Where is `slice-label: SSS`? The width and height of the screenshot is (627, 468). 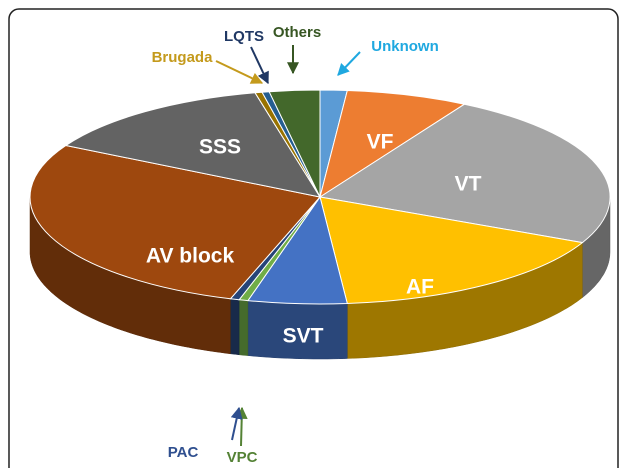 slice-label: SSS is located at coordinates (220, 147).